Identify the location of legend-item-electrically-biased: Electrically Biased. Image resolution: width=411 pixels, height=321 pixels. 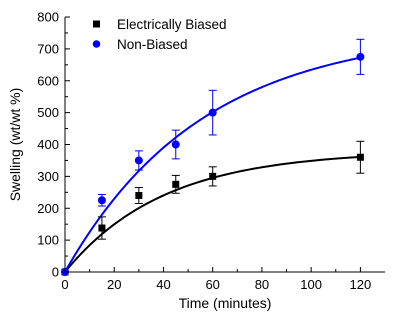
(160, 24).